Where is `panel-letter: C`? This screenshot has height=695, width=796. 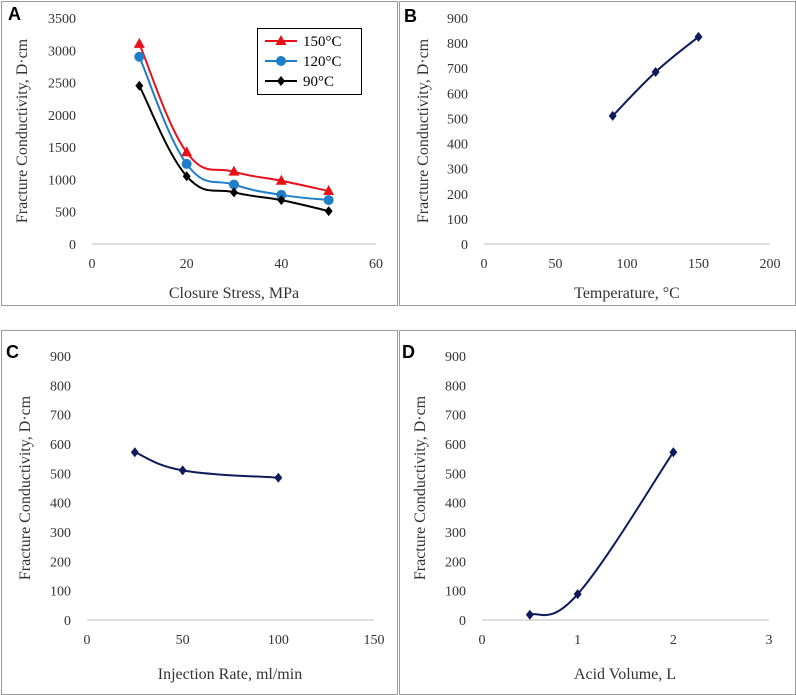
panel-letter: C is located at coordinates (12, 352).